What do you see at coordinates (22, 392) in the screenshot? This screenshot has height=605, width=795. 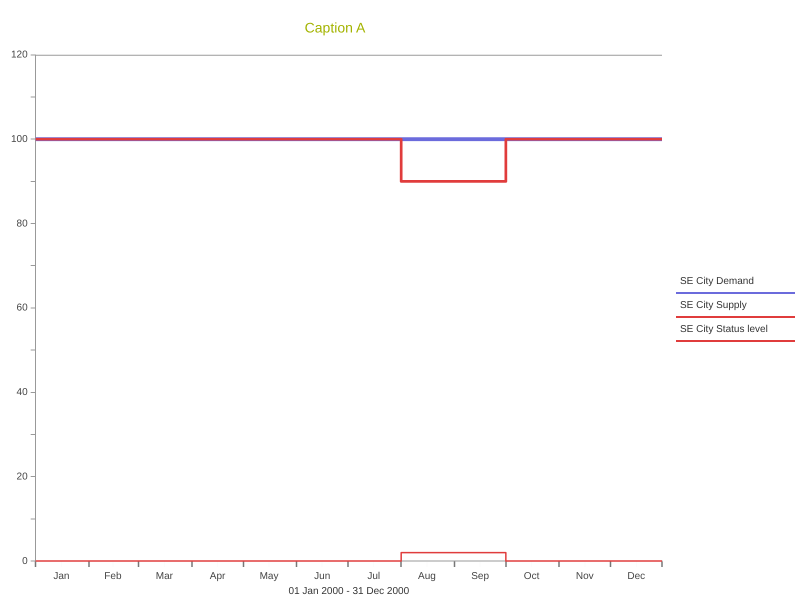 I see `y-tick-label: 40` at bounding box center [22, 392].